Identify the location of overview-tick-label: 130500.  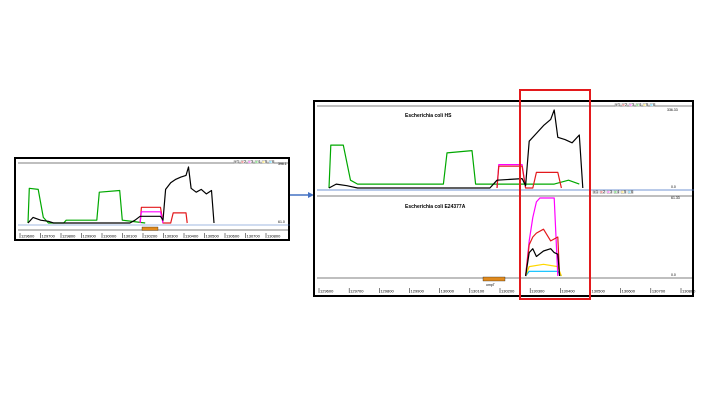
(213, 236).